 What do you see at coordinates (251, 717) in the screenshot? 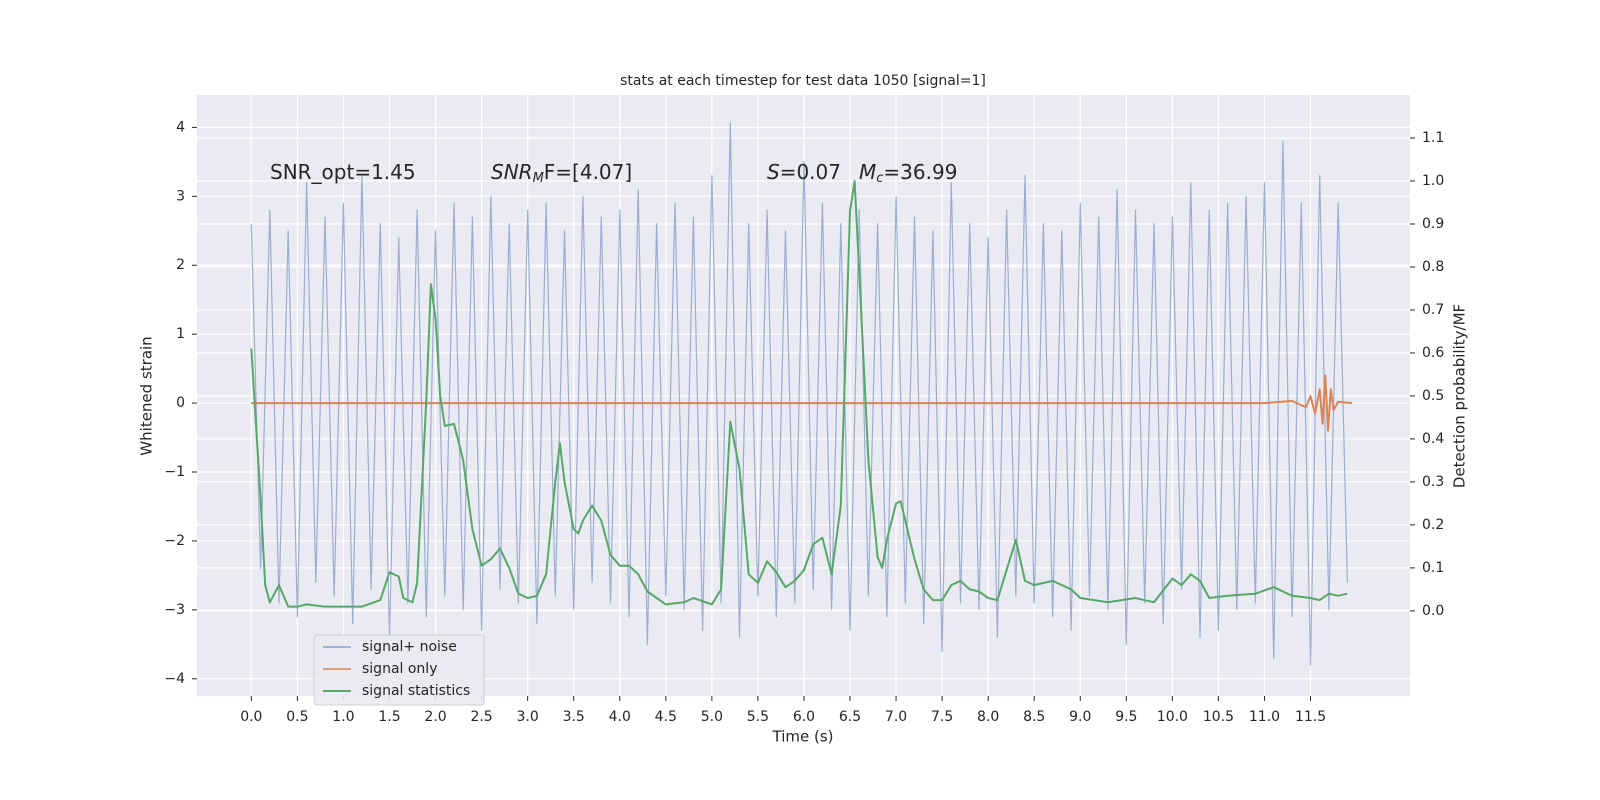
I see `x-tick-label: 0.0` at bounding box center [251, 717].